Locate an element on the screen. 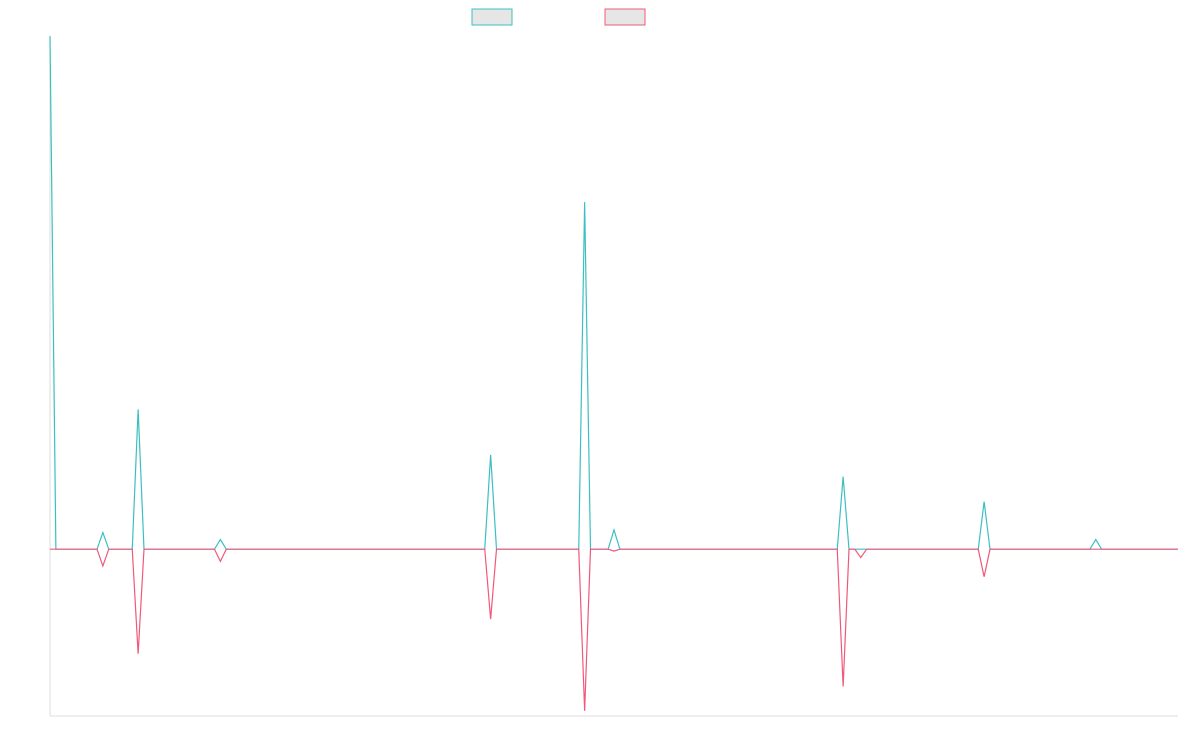  legend is located at coordinates (558, 17).